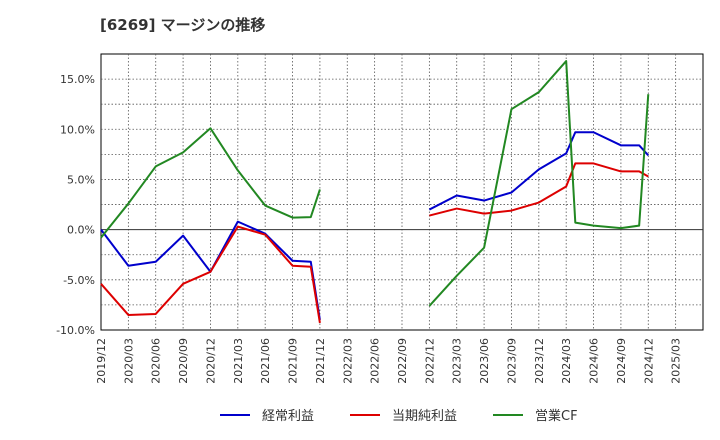 The height and width of the screenshot is (440, 720). What do you see at coordinates (128, 361) in the screenshot?
I see `x-tick-label: 2020/03` at bounding box center [128, 361].